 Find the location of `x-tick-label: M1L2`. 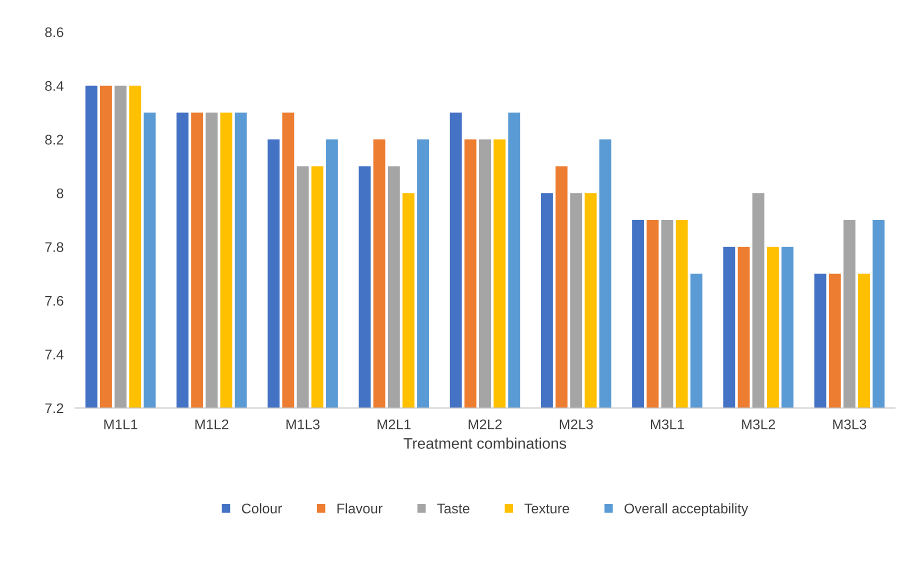

x-tick-label: M1L2 is located at coordinates (211, 424).